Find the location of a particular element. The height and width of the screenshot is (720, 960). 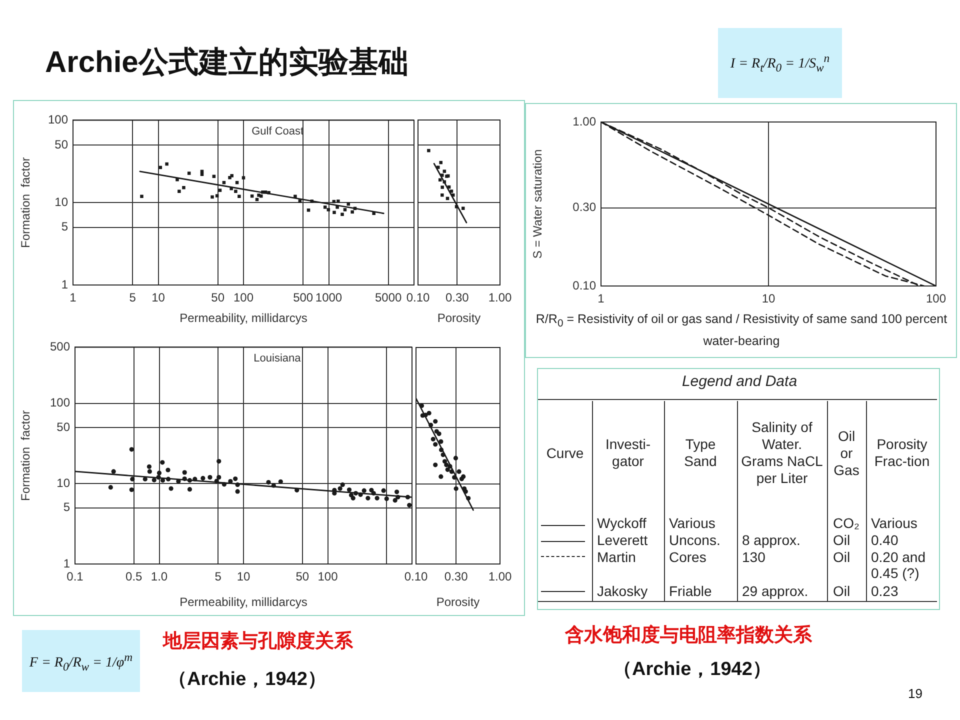

text: Archie公式建立的实验基础 is located at coordinates (226, 63).